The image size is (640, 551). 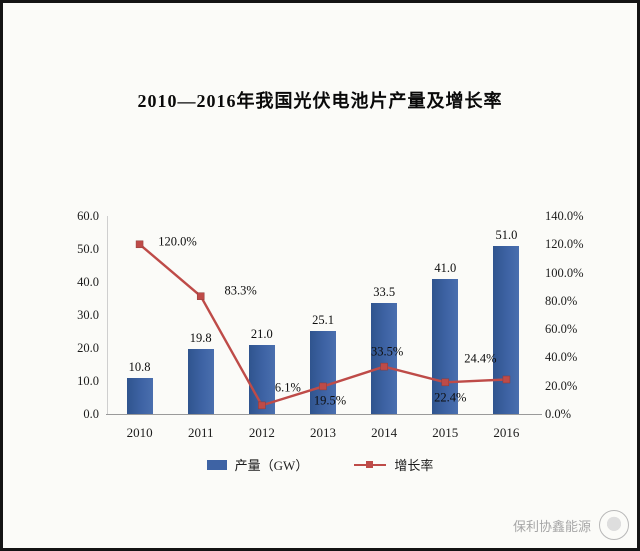 I want to click on watermark-logo-icon, so click(x=614, y=525).